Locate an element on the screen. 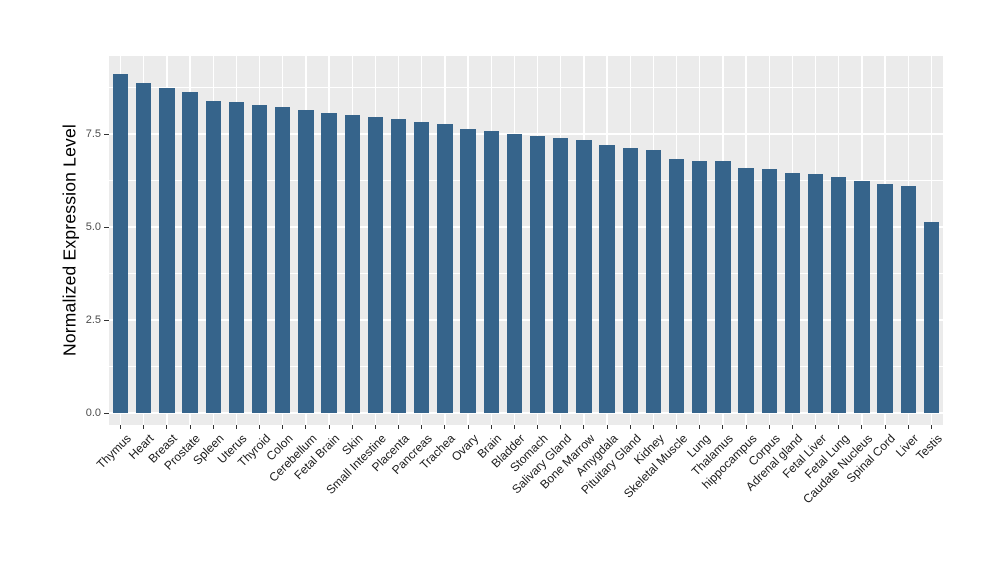 The height and width of the screenshot is (580, 1000). y-axis-title: Normalized Expression Level is located at coordinates (69, 240).